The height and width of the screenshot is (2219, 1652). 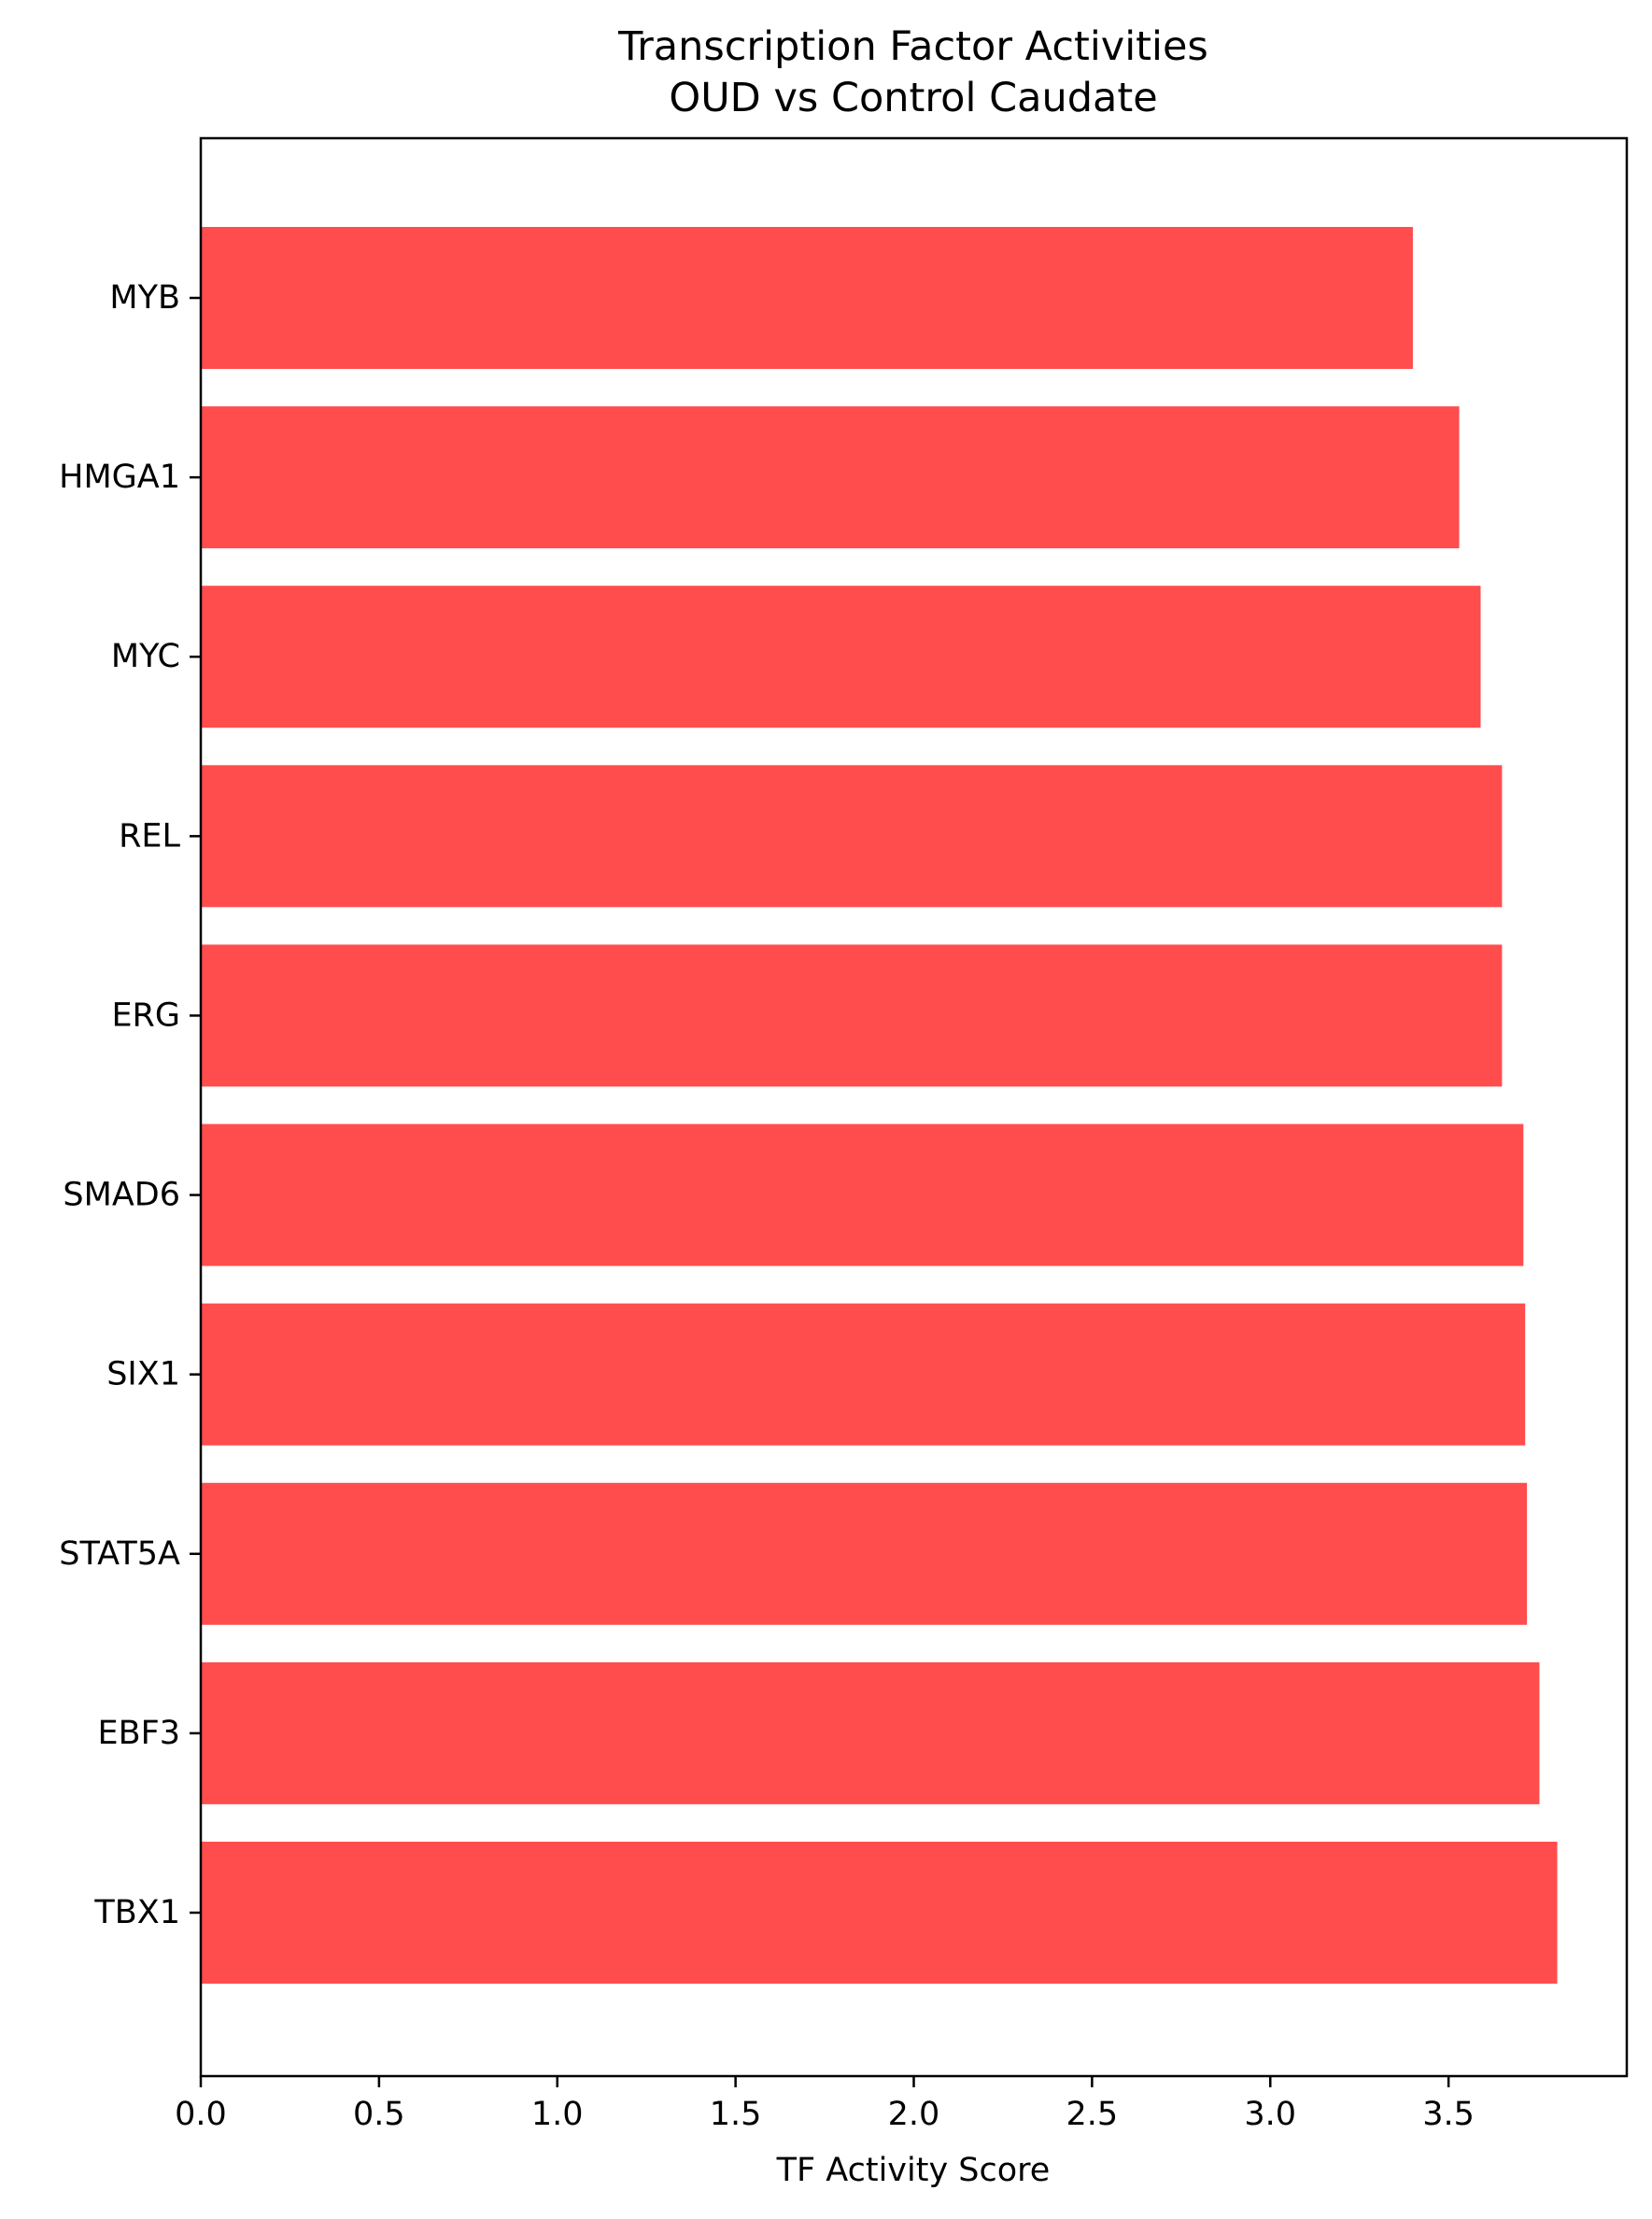 I want to click on x-tick-label: 1.5, so click(x=736, y=2114).